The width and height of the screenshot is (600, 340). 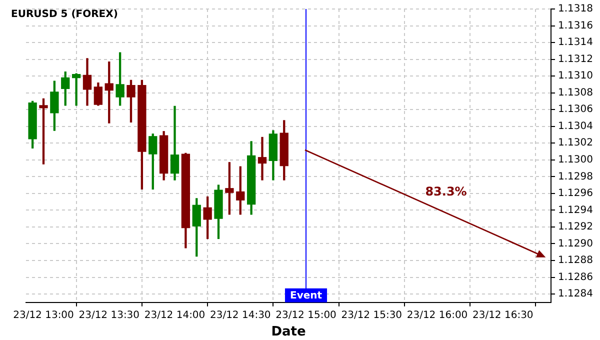 I want to click on y-tick-label: 1.1314, so click(x=576, y=42).